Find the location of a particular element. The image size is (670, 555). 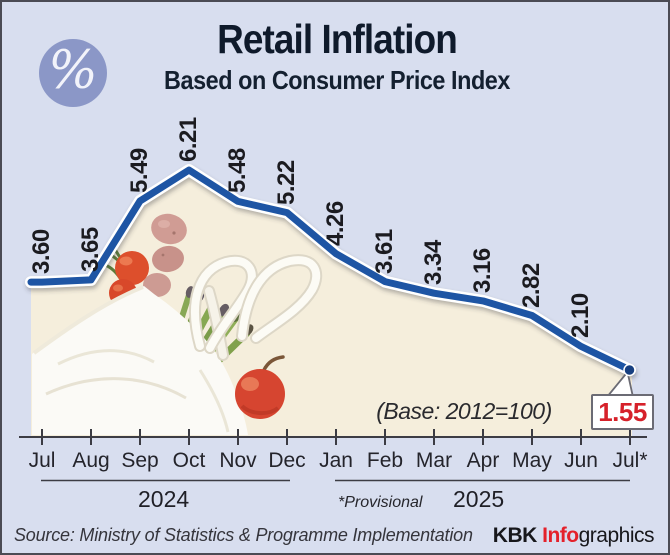

percent-icon: % is located at coordinates (73, 73).